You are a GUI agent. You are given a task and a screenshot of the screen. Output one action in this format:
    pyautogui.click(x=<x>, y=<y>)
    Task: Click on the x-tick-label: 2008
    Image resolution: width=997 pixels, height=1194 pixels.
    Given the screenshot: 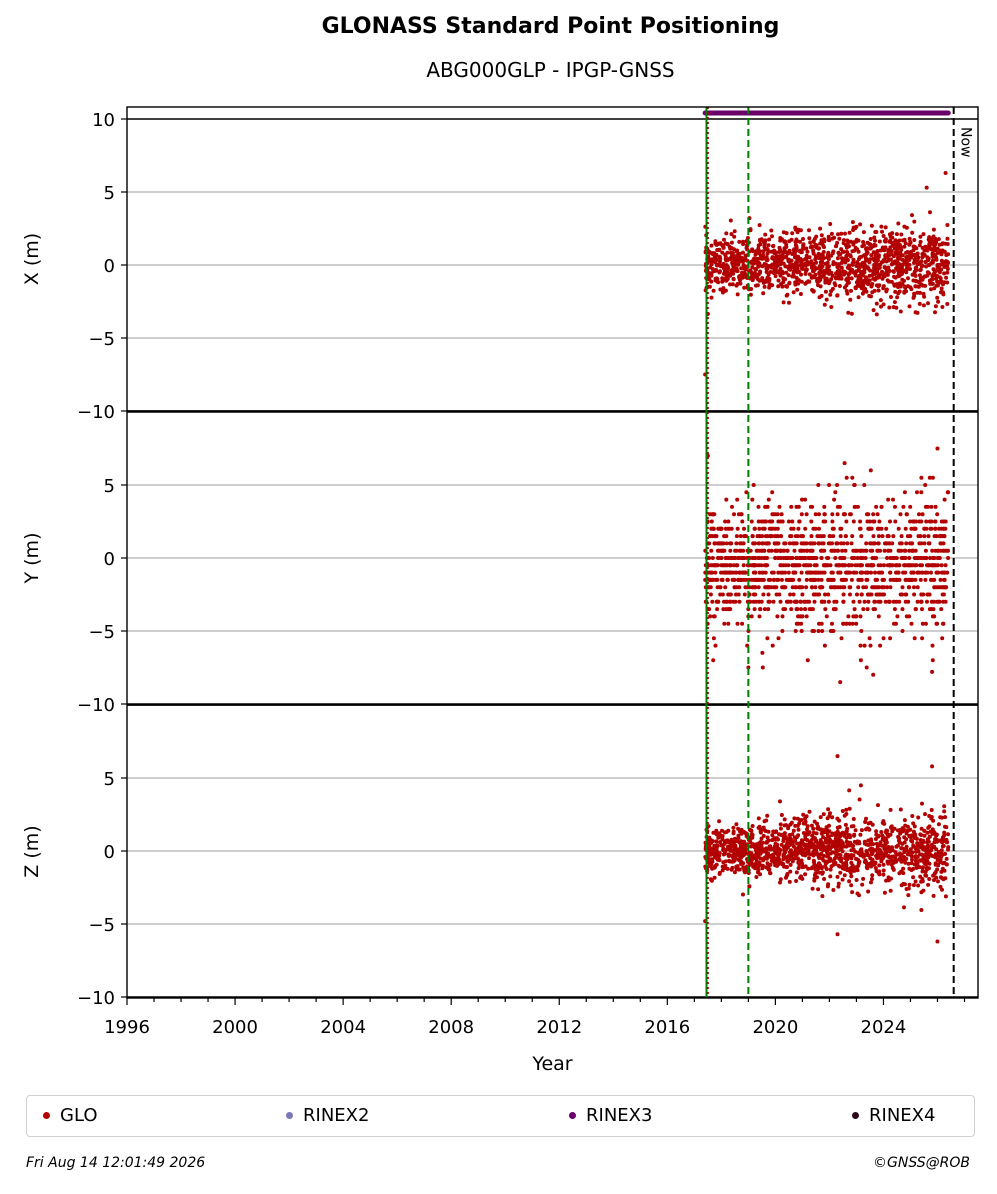 What is the action you would take?
    pyautogui.click(x=451, y=1027)
    